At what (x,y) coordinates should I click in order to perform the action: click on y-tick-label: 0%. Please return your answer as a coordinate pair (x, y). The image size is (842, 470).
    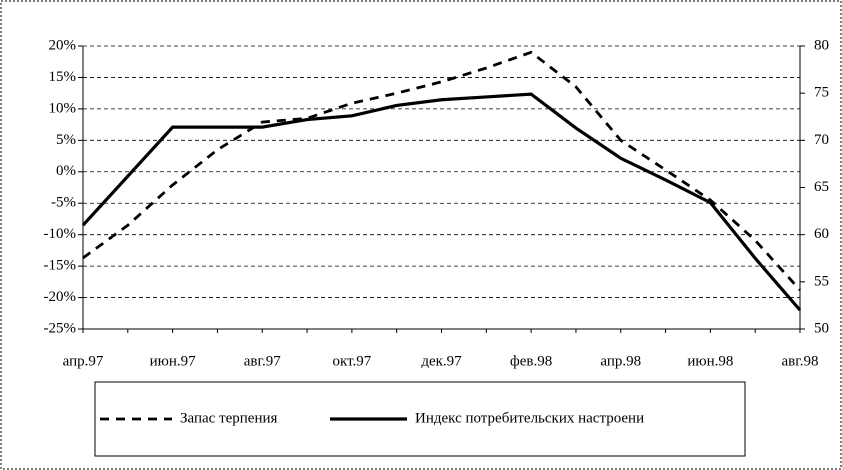
    Looking at the image, I should click on (66, 171).